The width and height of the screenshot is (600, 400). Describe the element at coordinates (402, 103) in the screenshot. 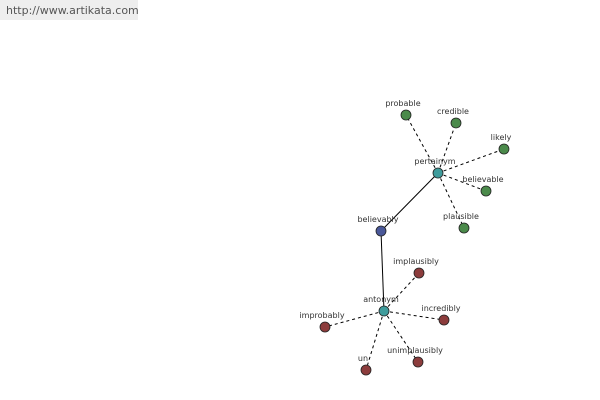

I see `word-label: probable` at that location.